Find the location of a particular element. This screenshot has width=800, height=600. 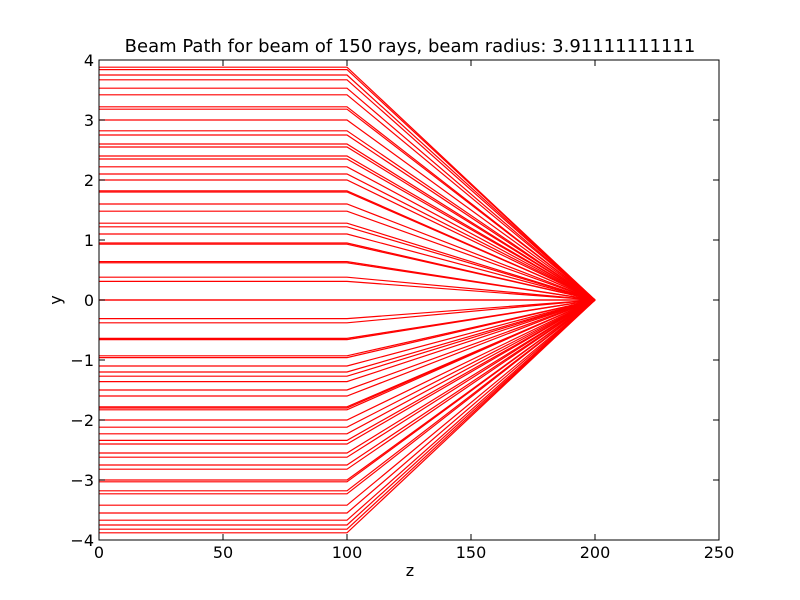

x-tick-label: 0 is located at coordinates (99, 552).